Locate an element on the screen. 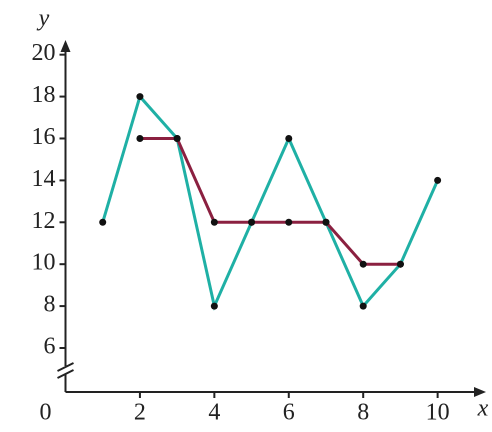  y-tick-label: 10 is located at coordinates (44, 263).